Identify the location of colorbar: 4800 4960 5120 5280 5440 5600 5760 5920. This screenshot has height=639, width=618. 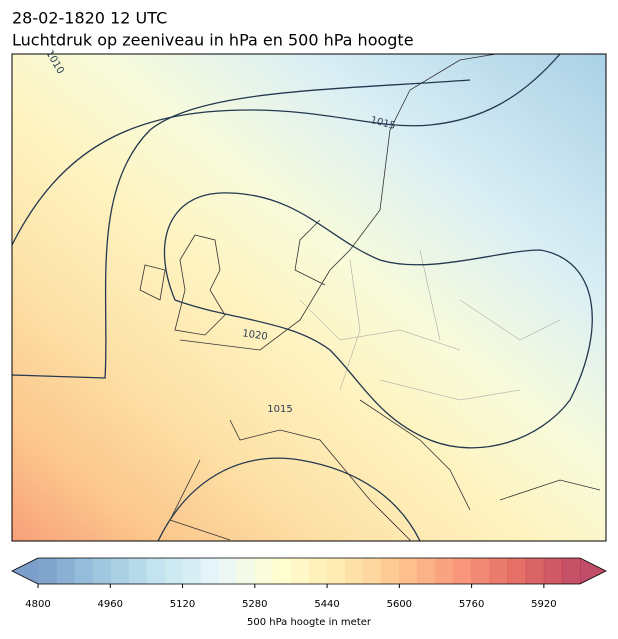
(309, 583).